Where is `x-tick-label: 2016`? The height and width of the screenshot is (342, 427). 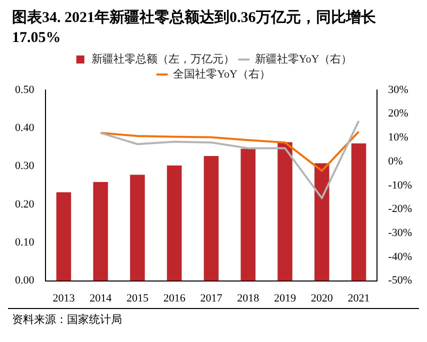
x-tick-label: 2016 is located at coordinates (174, 298).